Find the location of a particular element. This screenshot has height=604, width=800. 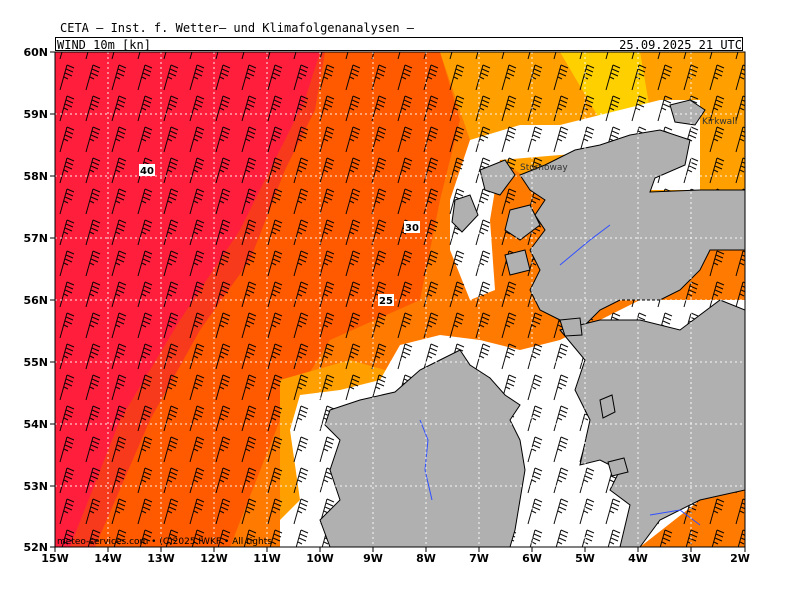

land-lewis is located at coordinates (497, 177).